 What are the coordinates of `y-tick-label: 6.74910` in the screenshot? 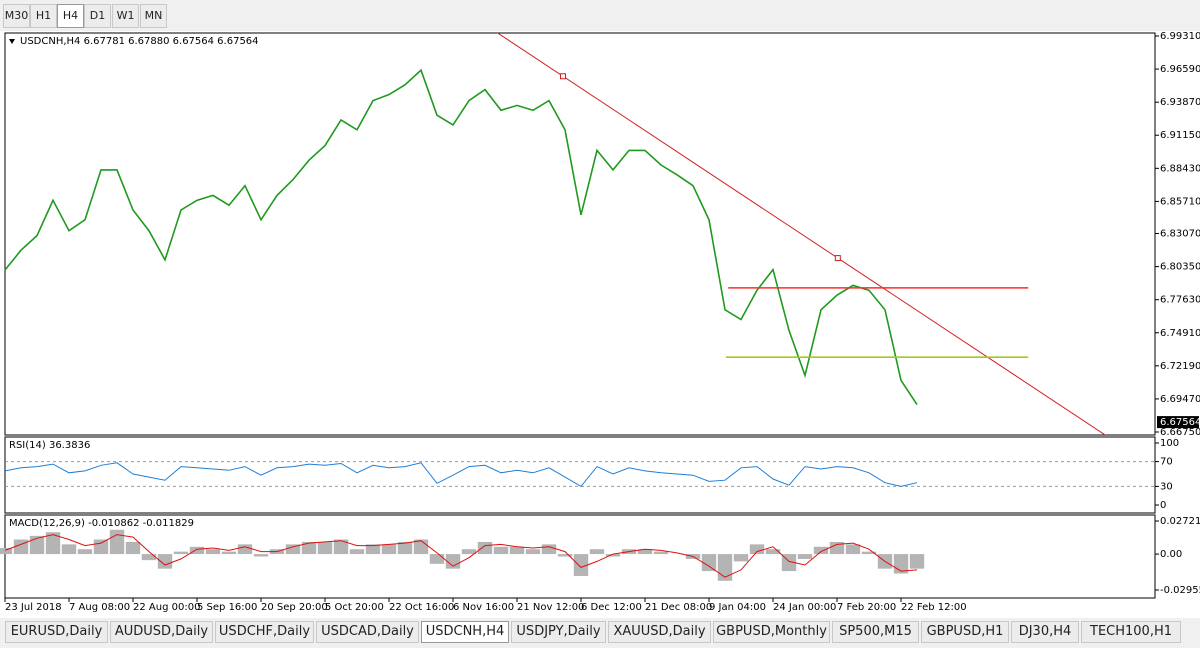 It's located at (1180, 333).